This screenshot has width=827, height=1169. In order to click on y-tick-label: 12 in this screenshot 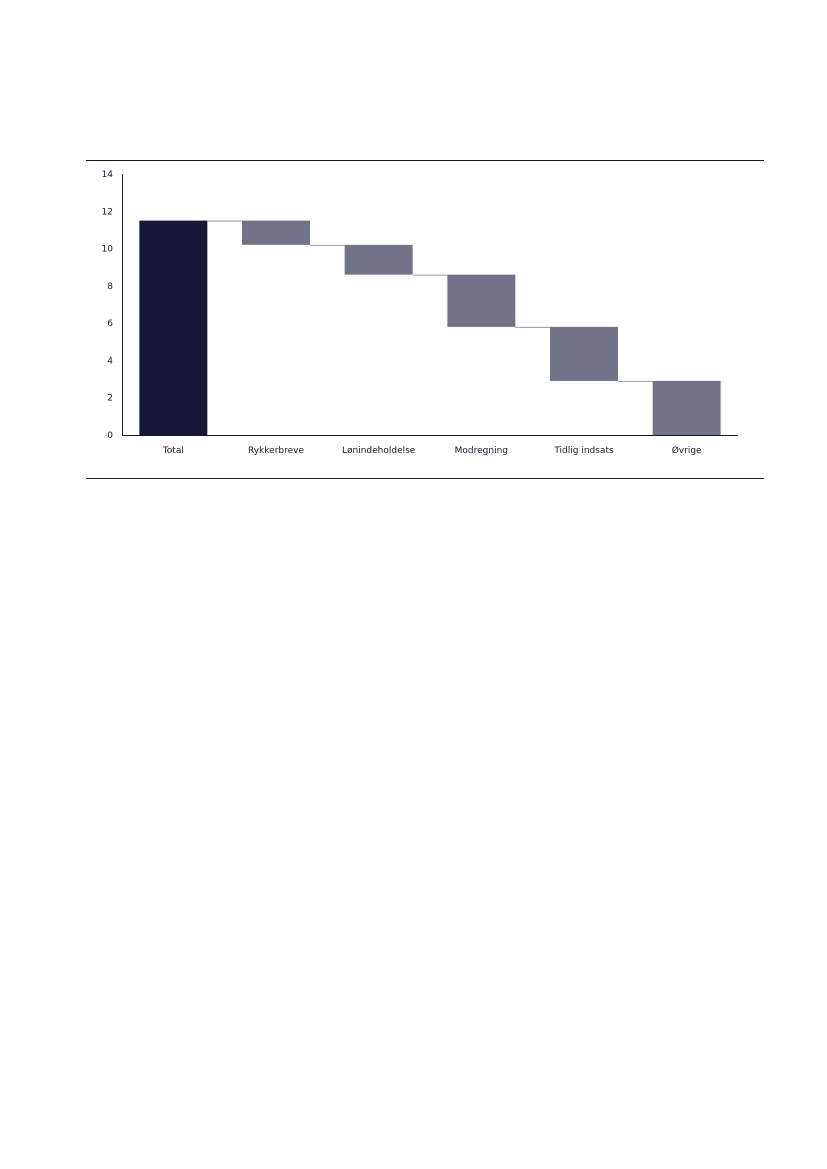, I will do `click(107, 212)`.